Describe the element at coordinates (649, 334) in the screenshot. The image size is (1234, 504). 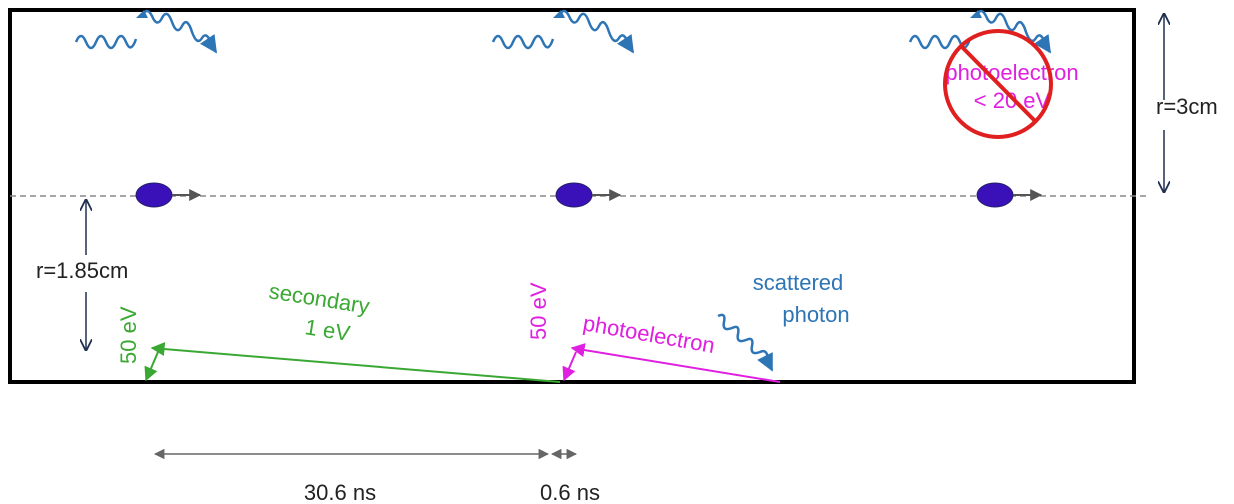
I see `photoelectron-bottom-label: photoelectron` at that location.